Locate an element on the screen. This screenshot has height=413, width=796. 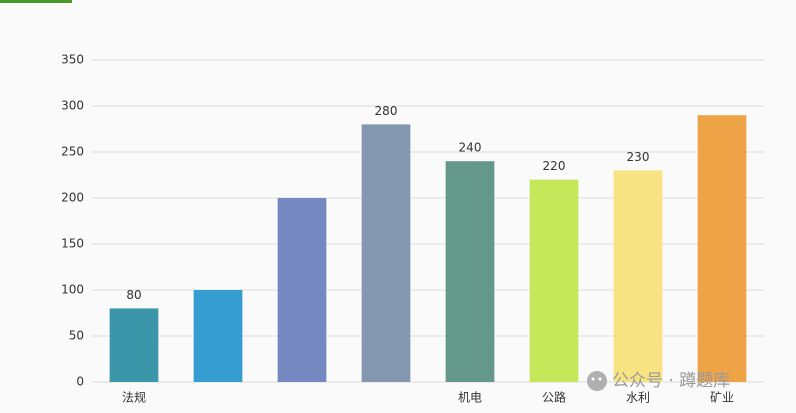
y-tick-label: 300 is located at coordinates (72, 106).